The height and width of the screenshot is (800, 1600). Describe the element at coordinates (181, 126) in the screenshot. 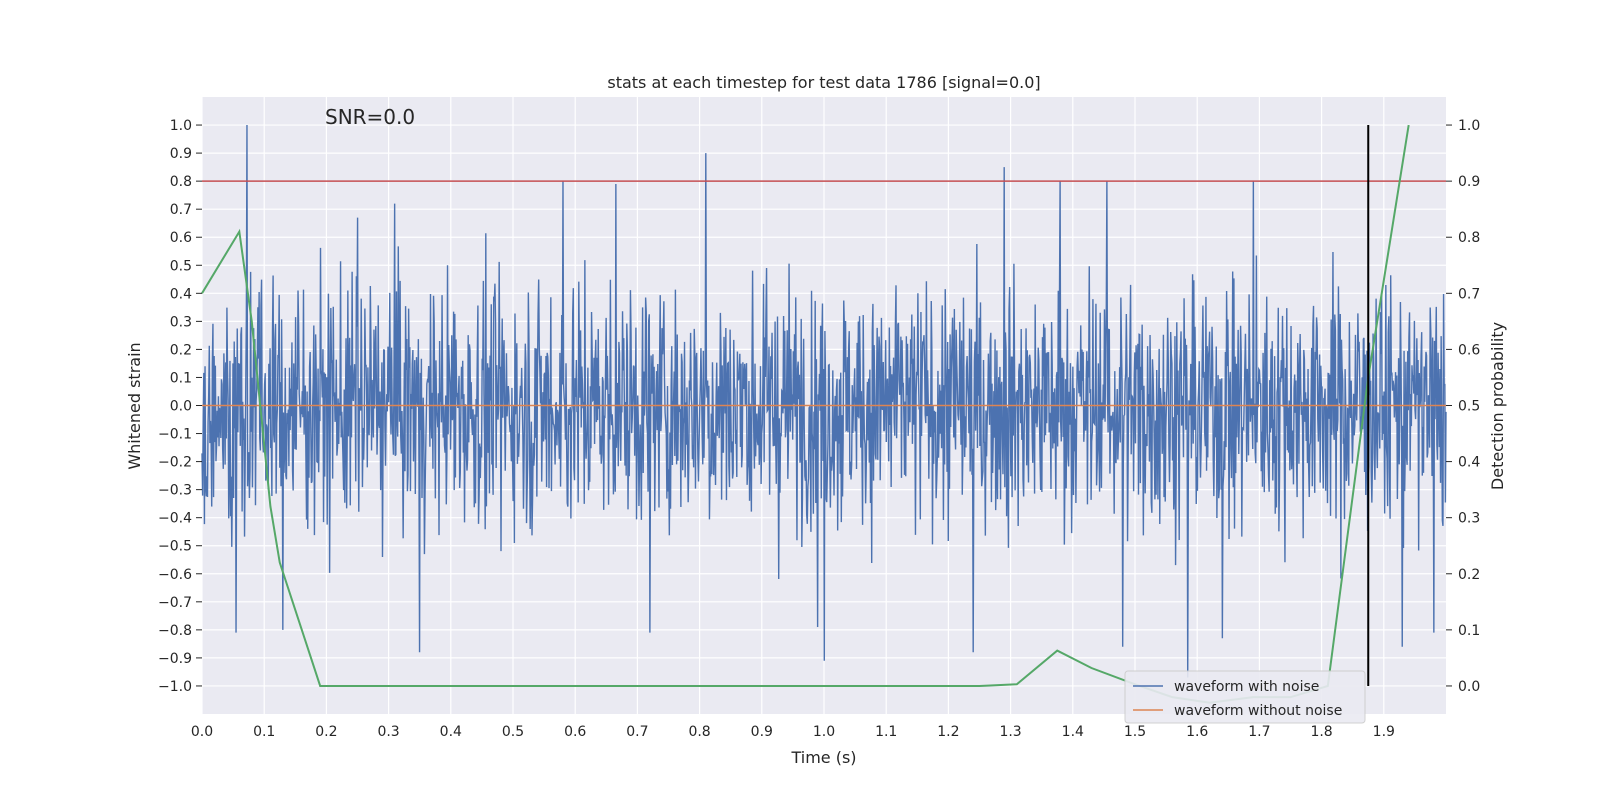

I see `y-tick-label: 1.0` at that location.